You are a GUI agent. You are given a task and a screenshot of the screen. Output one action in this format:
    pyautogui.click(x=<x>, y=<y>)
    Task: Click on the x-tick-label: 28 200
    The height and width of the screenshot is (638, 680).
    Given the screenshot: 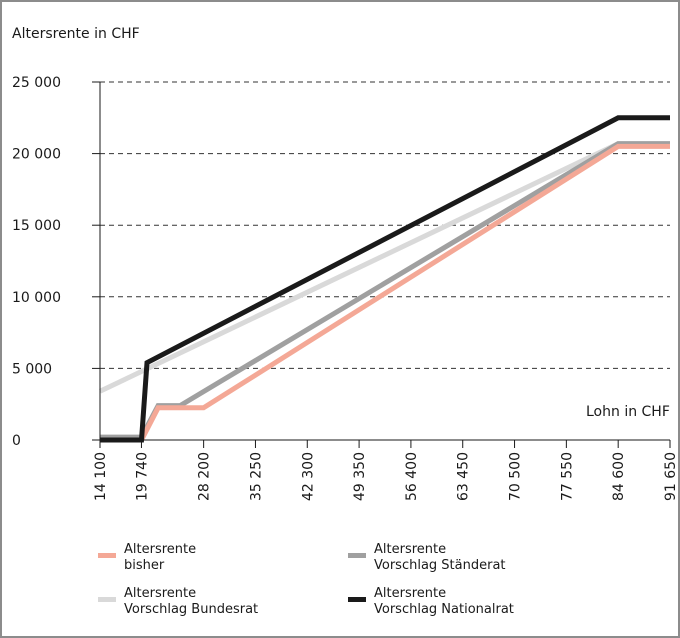 What is the action you would take?
    pyautogui.click(x=205, y=476)
    